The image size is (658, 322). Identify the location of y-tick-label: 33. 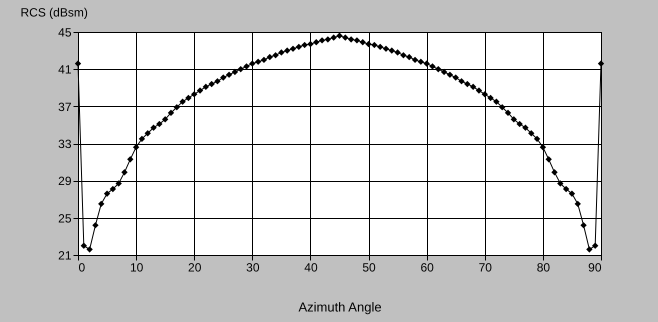
(65, 144).